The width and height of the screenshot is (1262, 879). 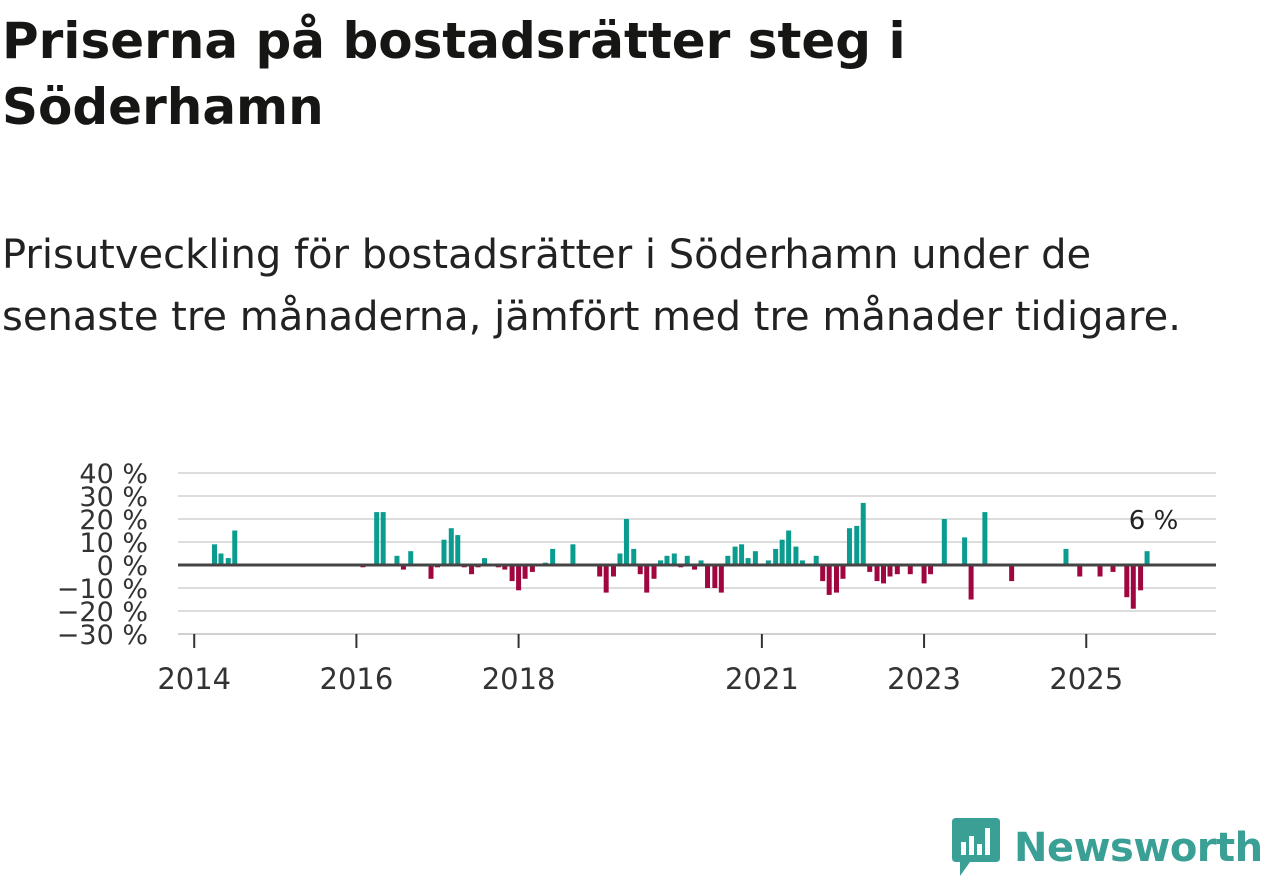 What do you see at coordinates (1086, 679) in the screenshot?
I see `x-tick-label: 2025` at bounding box center [1086, 679].